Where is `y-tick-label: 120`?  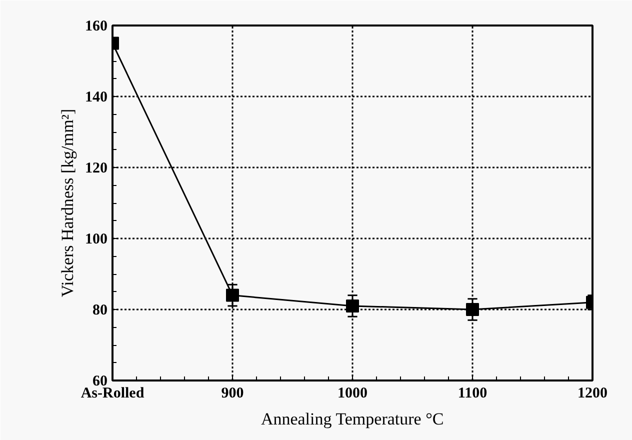
y-tick-label: 120 is located at coordinates (96, 168).